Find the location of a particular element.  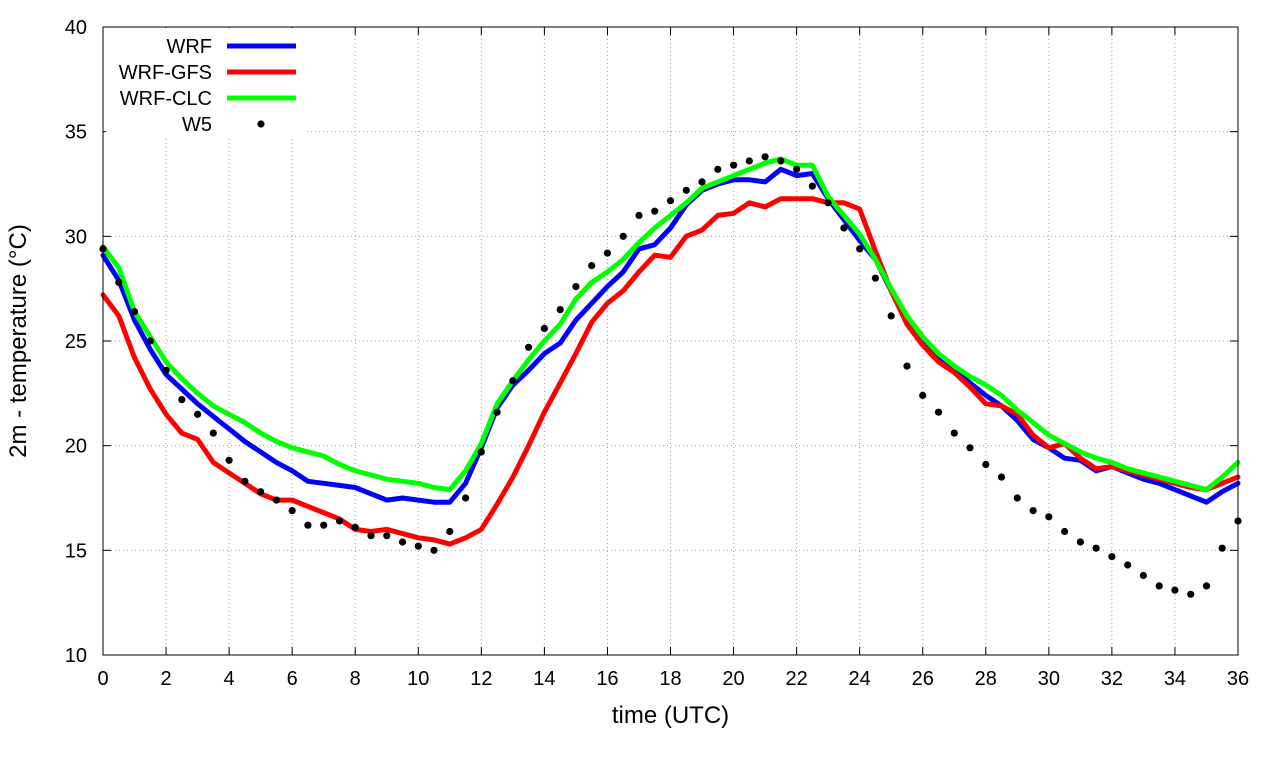

y-tick-label: 15 is located at coordinates (76, 551).